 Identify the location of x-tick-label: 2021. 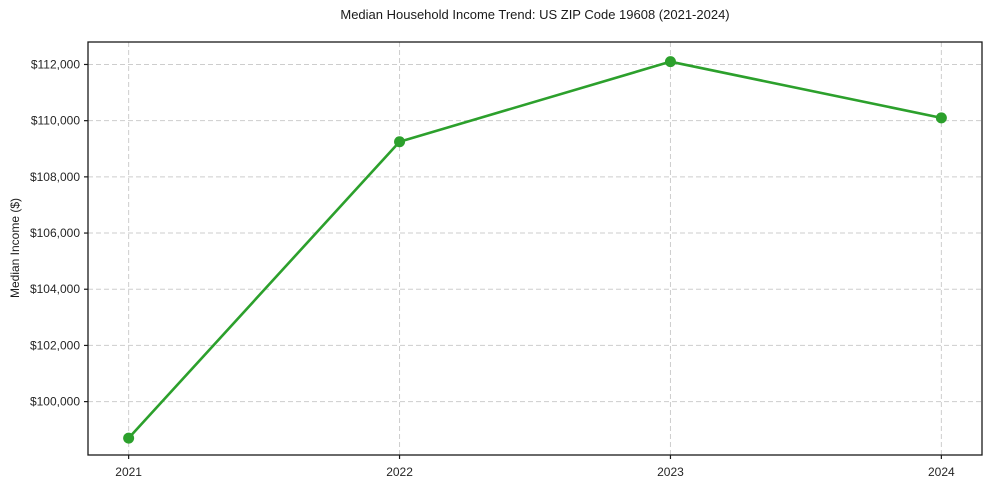
(128, 472).